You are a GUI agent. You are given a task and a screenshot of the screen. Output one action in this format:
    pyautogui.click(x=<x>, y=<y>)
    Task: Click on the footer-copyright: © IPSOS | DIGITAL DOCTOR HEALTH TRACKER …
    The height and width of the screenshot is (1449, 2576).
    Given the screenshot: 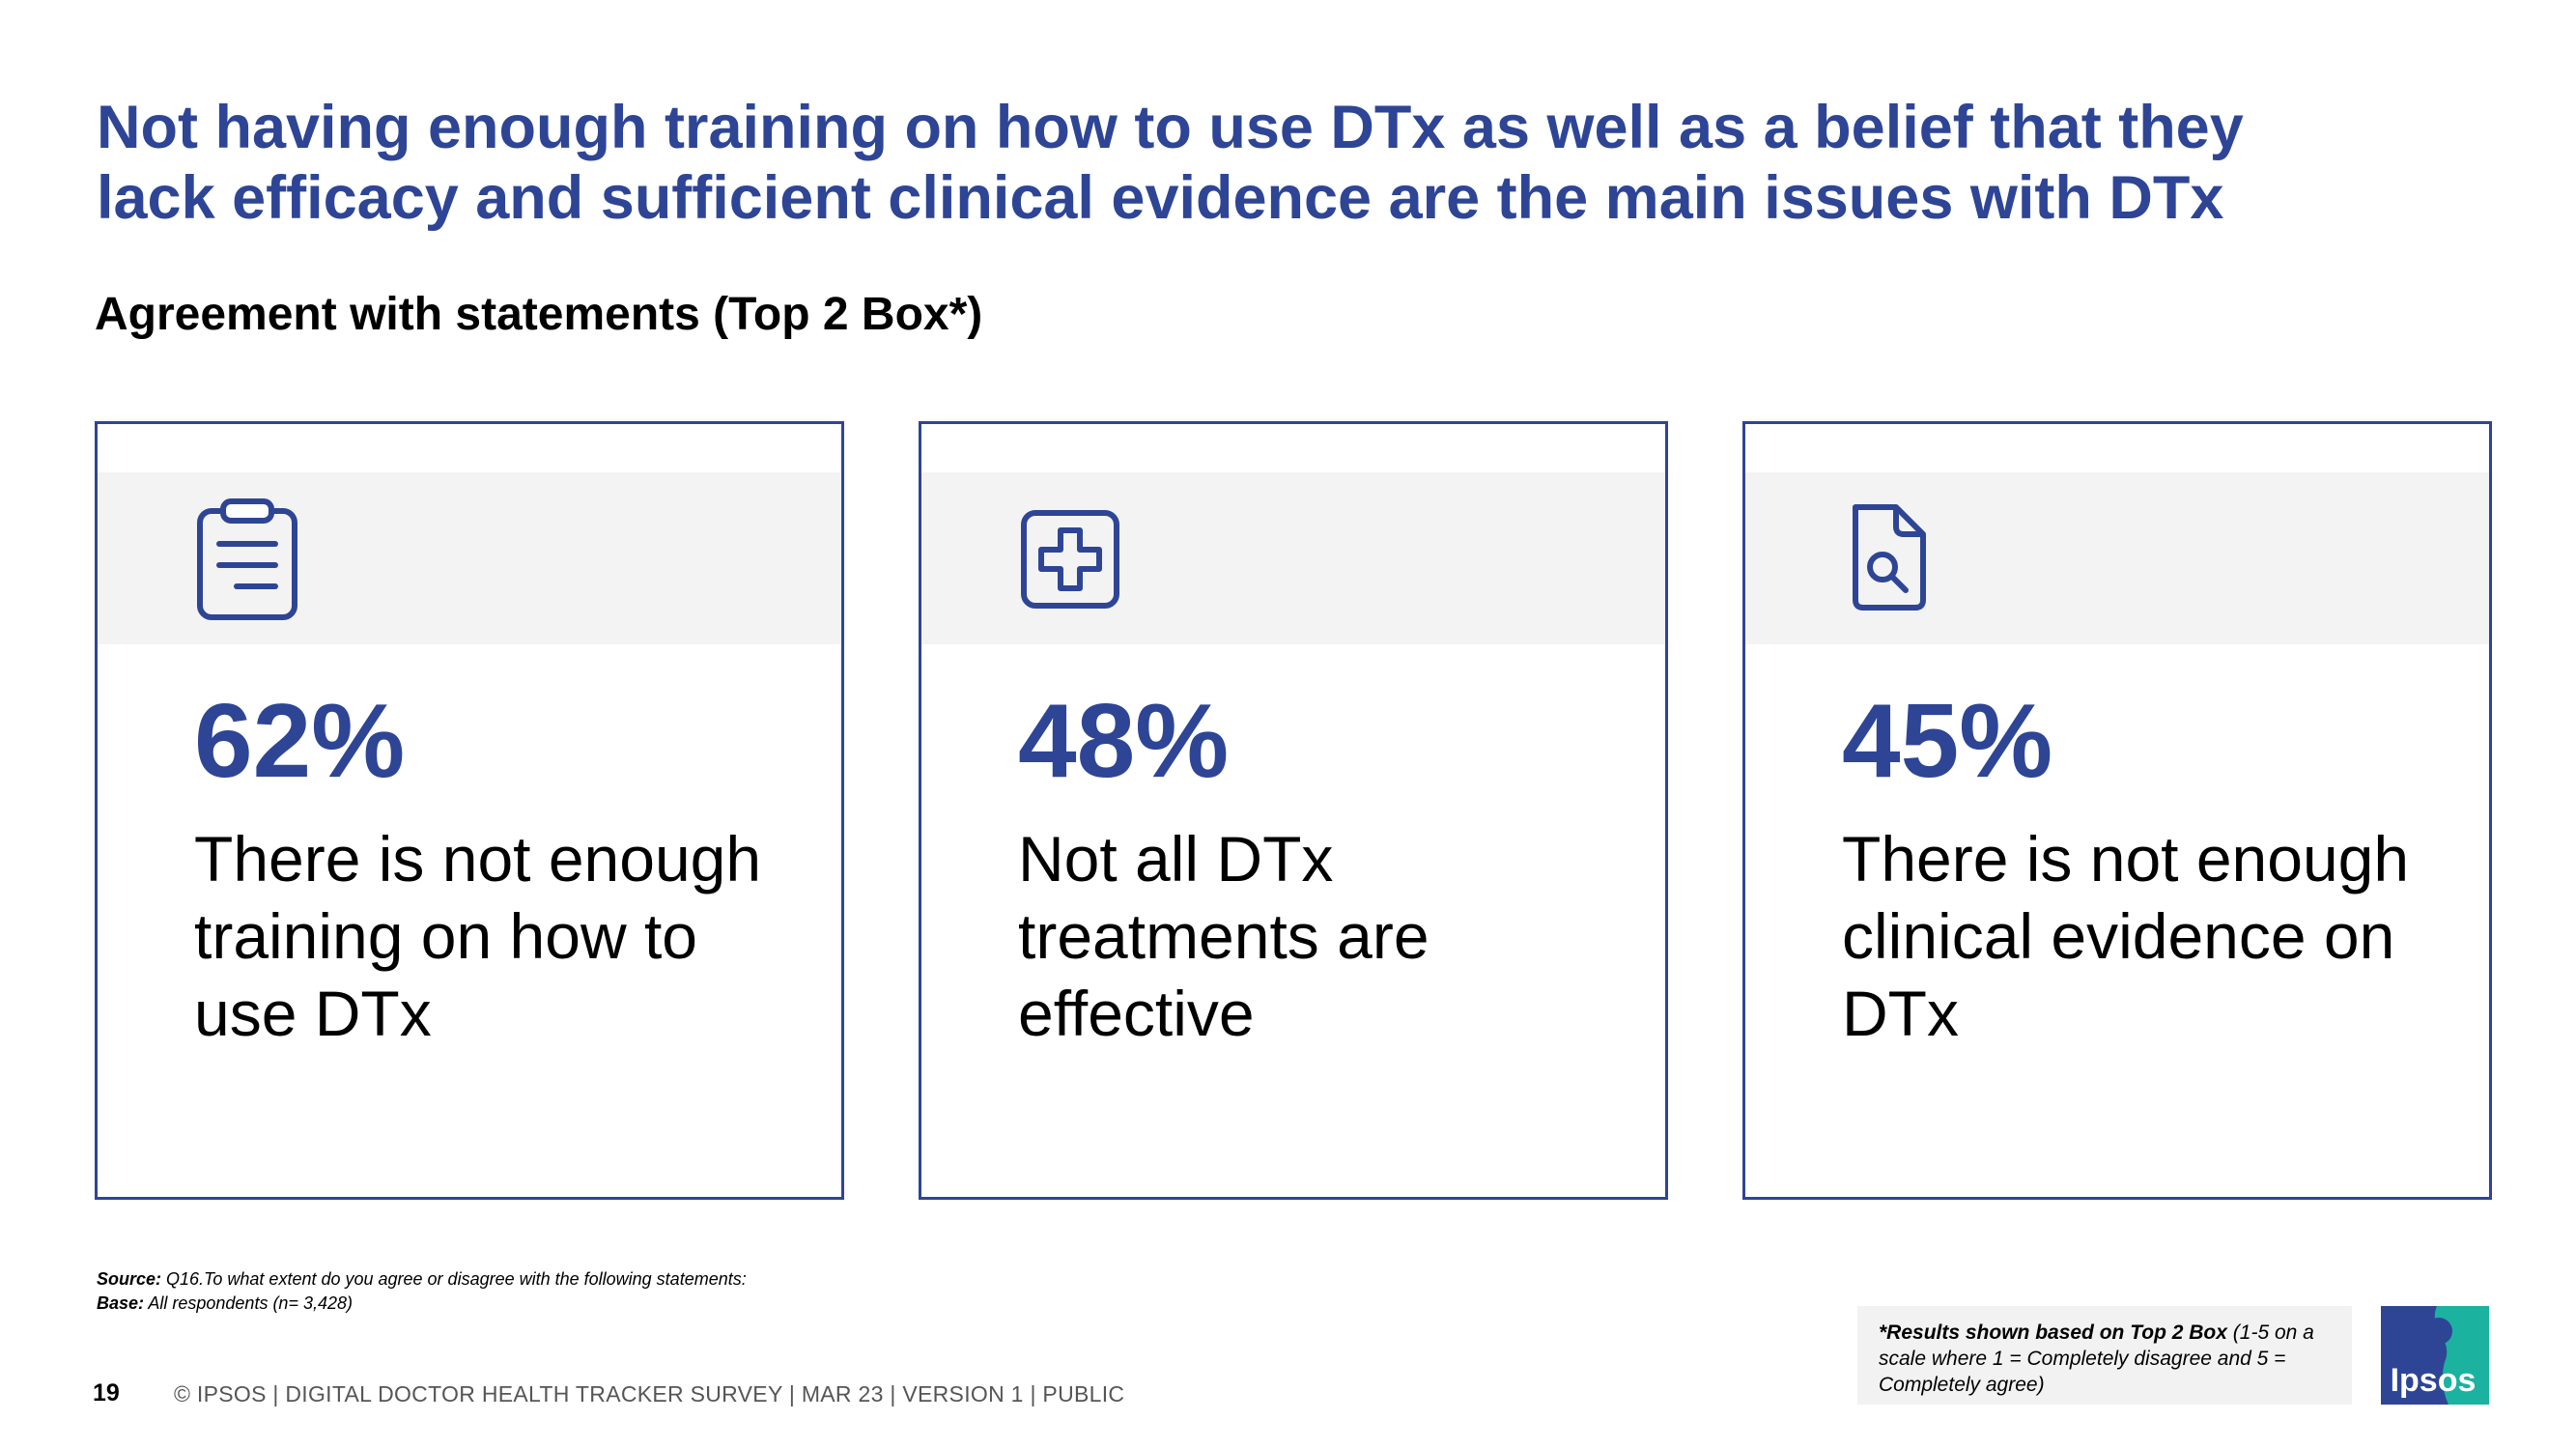 What is the action you would take?
    pyautogui.click(x=649, y=1393)
    